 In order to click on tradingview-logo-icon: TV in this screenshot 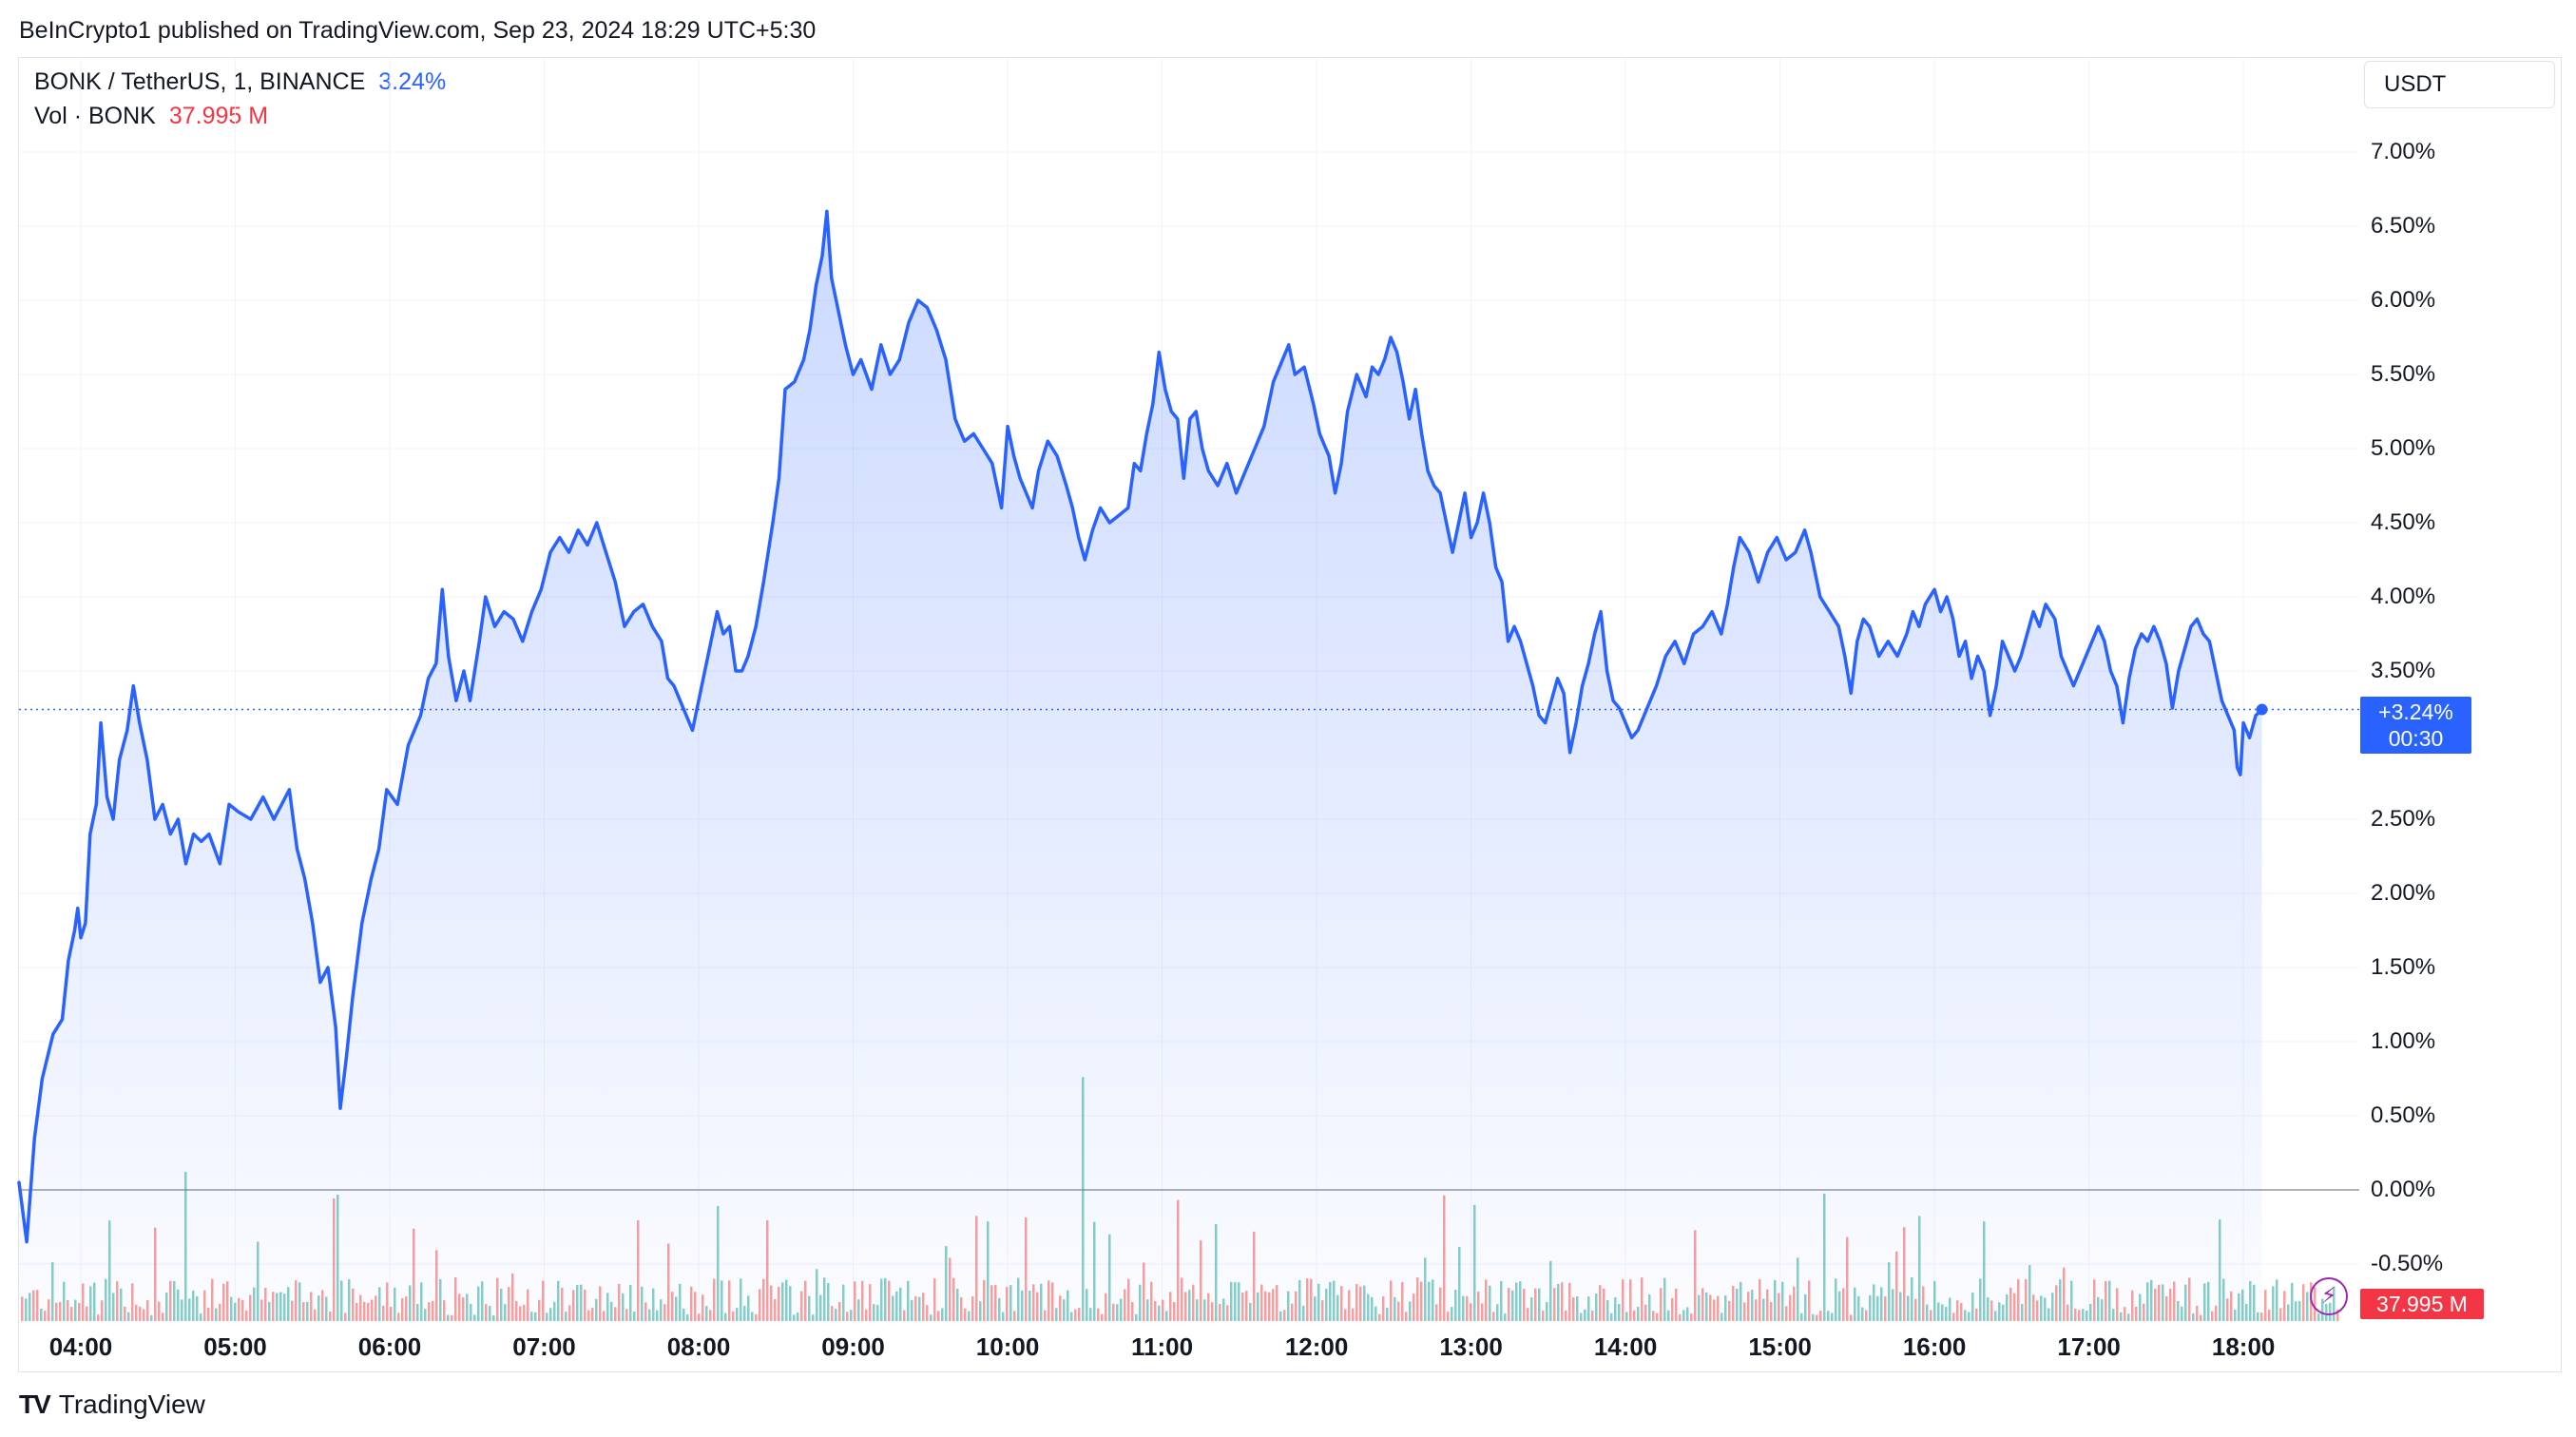, I will do `click(35, 1404)`.